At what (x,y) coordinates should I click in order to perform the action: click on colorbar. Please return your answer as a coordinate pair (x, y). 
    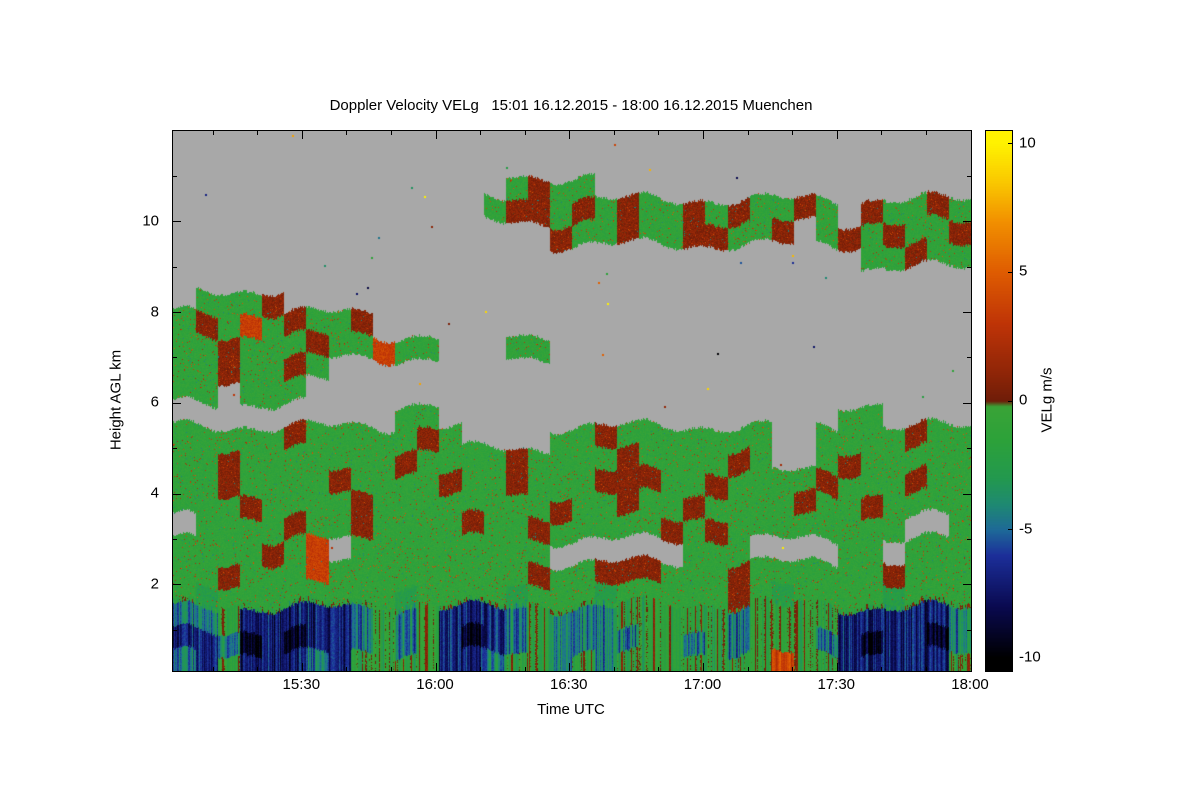
    Looking at the image, I should click on (999, 401).